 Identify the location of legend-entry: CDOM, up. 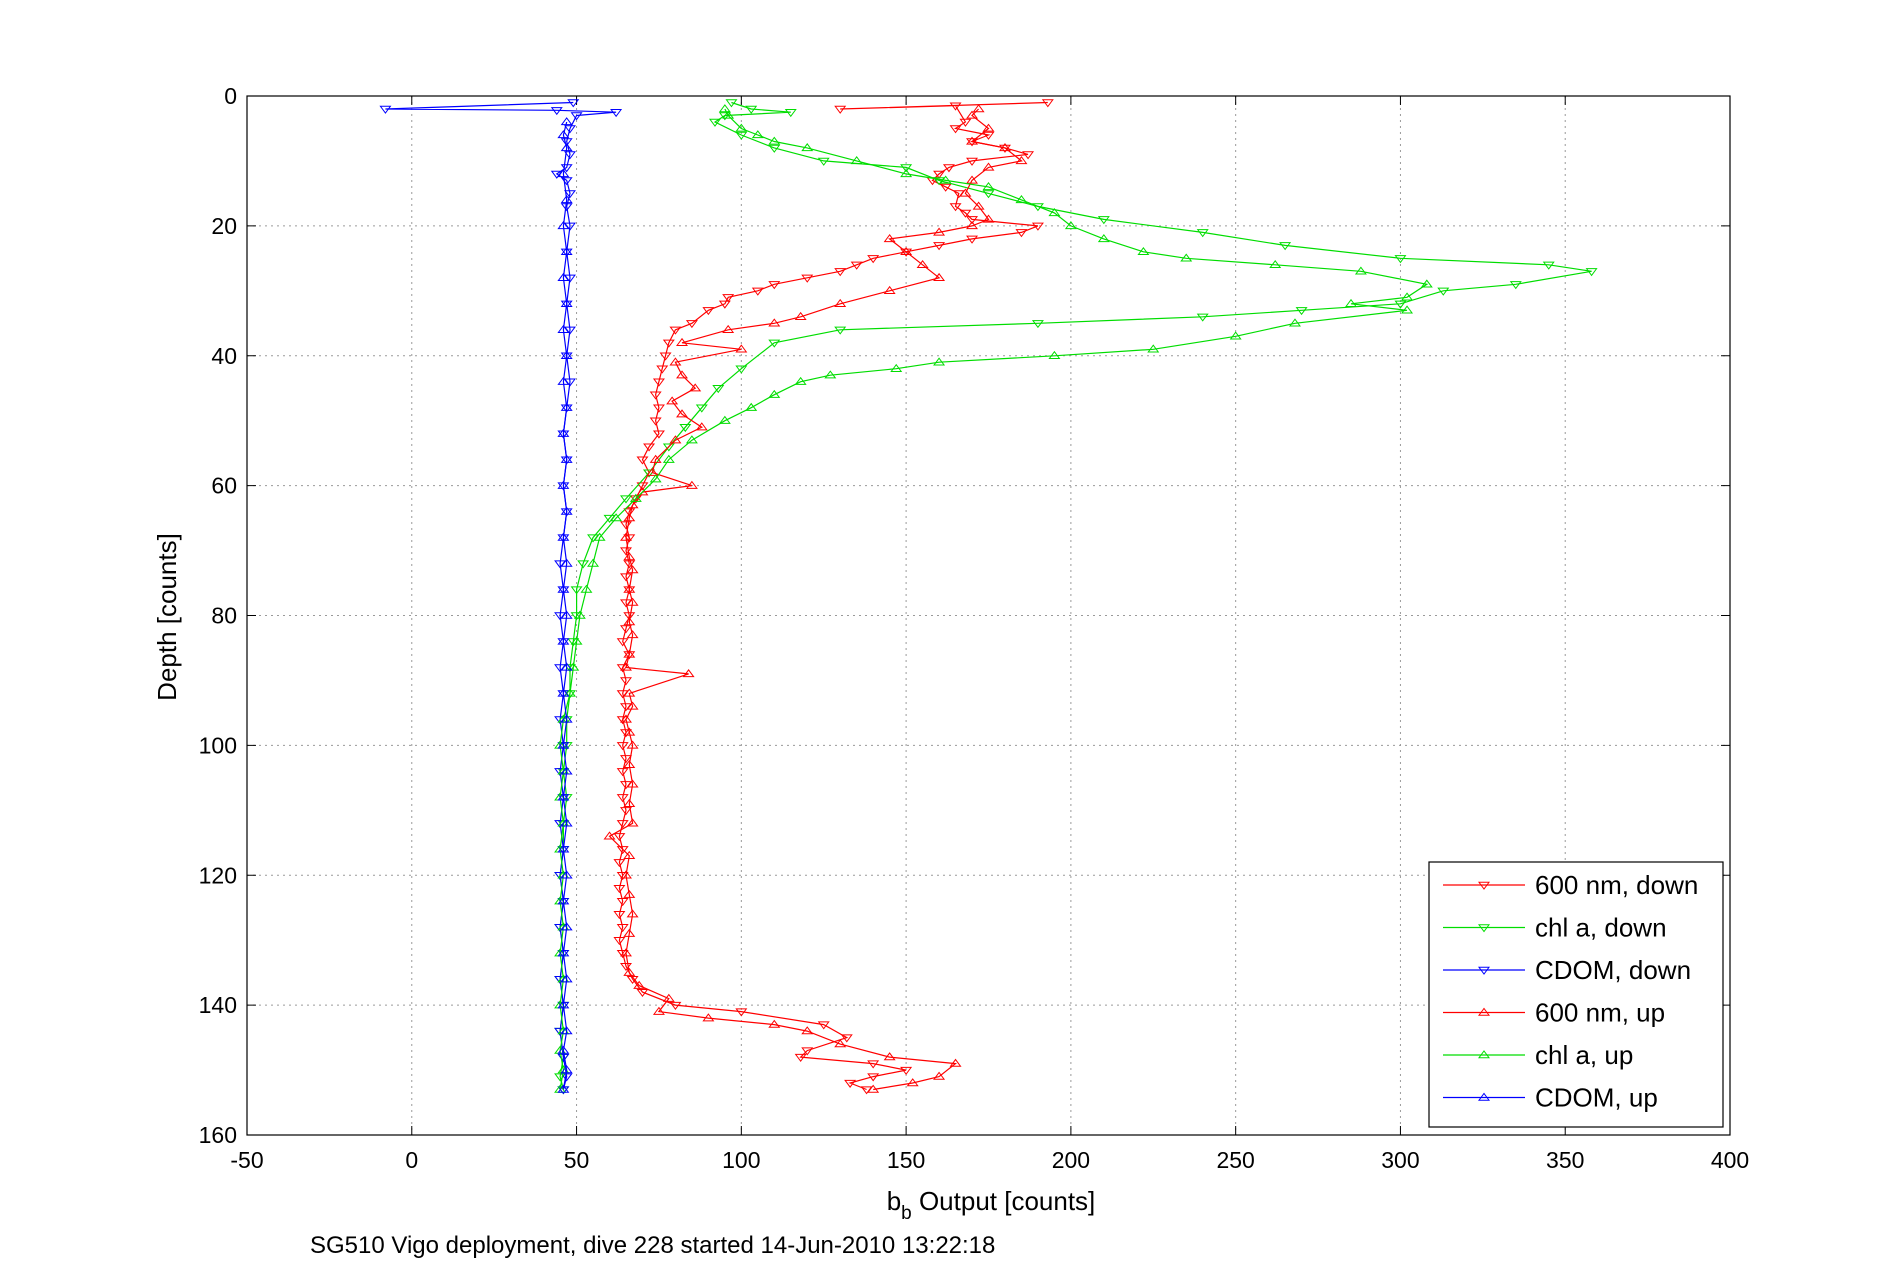
(1550, 1098).